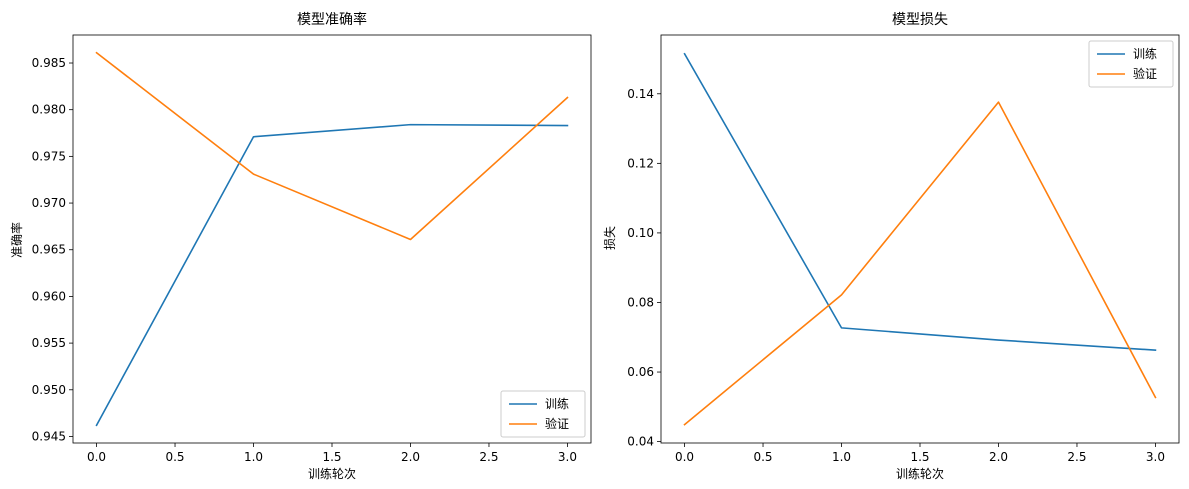 The height and width of the screenshot is (489, 1189). Describe the element at coordinates (49, 156) in the screenshot. I see `accuracy-y-tick-label: 0.975` at that location.